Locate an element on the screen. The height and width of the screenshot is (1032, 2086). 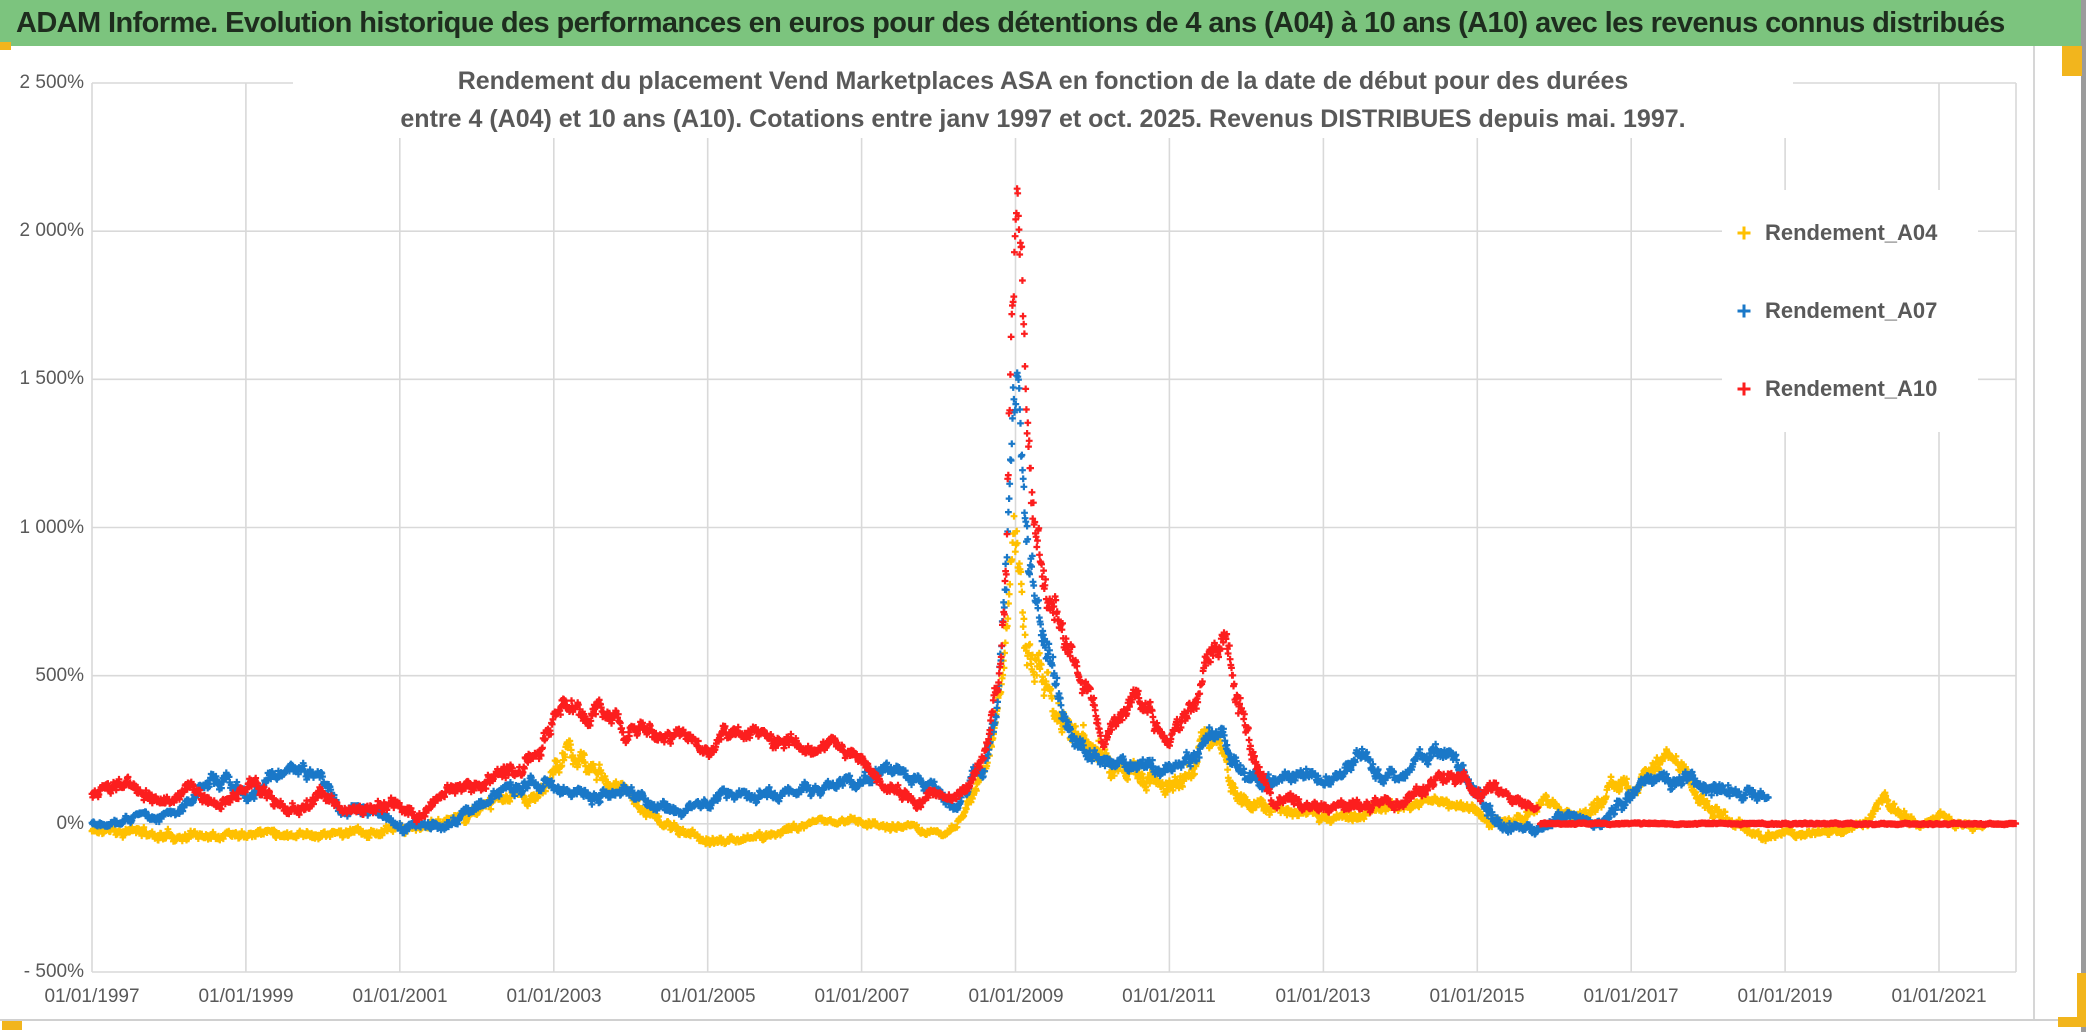
scroll-accent-bottom-right is located at coordinates (2072, 1022).